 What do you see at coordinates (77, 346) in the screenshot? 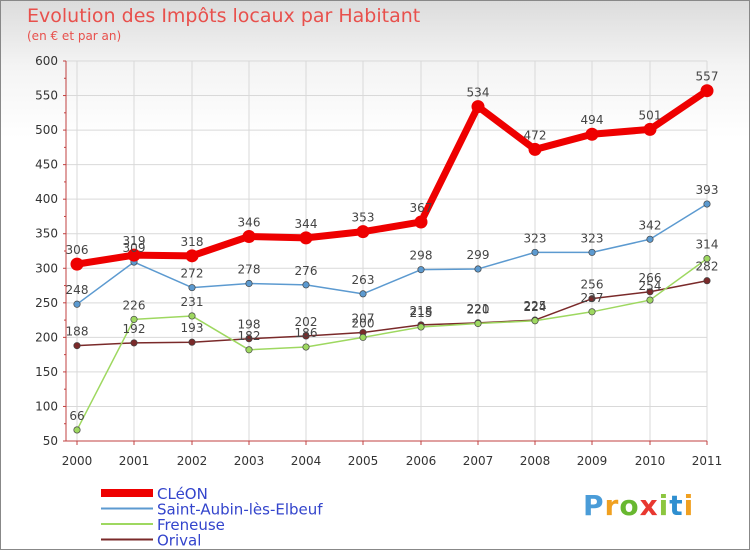
I see `data-point-orival-2000` at bounding box center [77, 346].